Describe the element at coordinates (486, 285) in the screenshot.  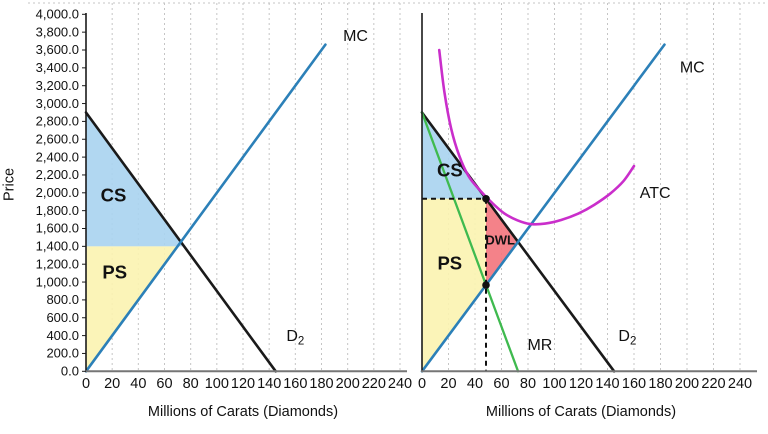
I see `mr-mc-intersection-point` at that location.